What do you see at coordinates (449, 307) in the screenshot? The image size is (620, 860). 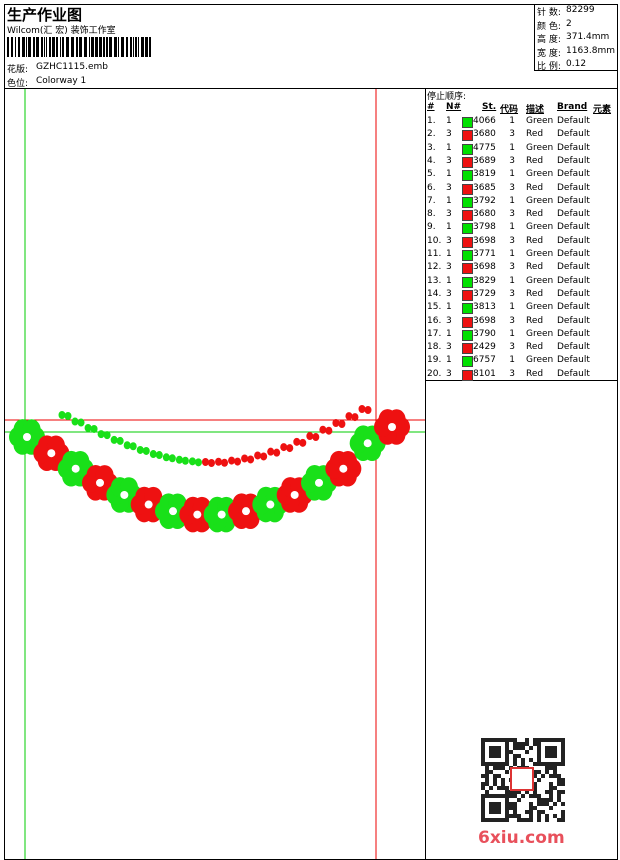 I see `stop: 1` at bounding box center [449, 307].